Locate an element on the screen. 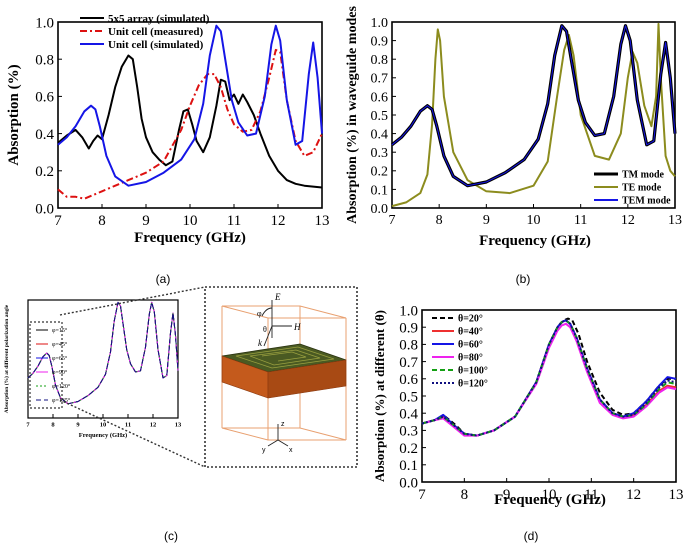 This screenshot has height=548, width=685. unit-cell-inset: E H k φ θ z y x is located at coordinates (281, 377).